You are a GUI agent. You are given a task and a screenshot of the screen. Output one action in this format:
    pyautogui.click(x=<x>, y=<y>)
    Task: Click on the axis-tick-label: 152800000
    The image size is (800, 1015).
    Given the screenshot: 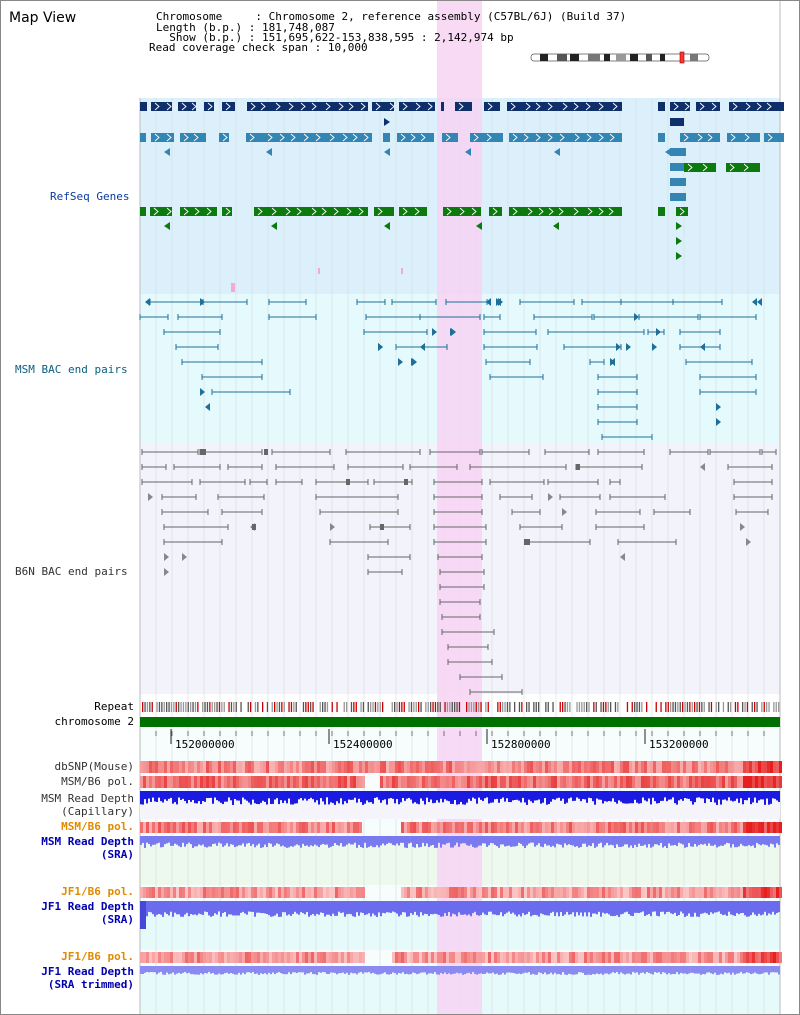 What is the action you would take?
    pyautogui.click(x=521, y=744)
    